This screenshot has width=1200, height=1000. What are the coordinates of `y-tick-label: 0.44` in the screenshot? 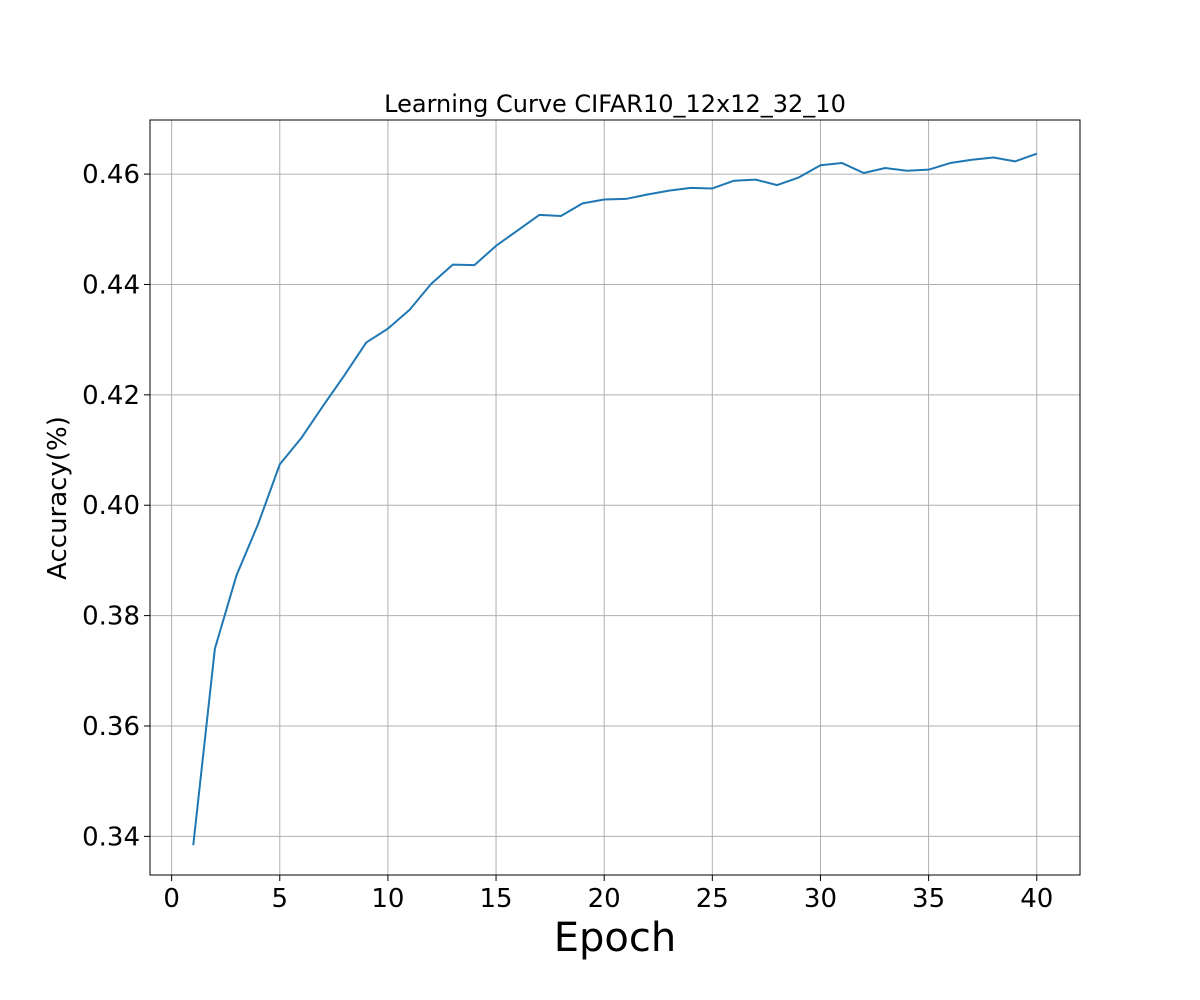 It's located at (111, 285).